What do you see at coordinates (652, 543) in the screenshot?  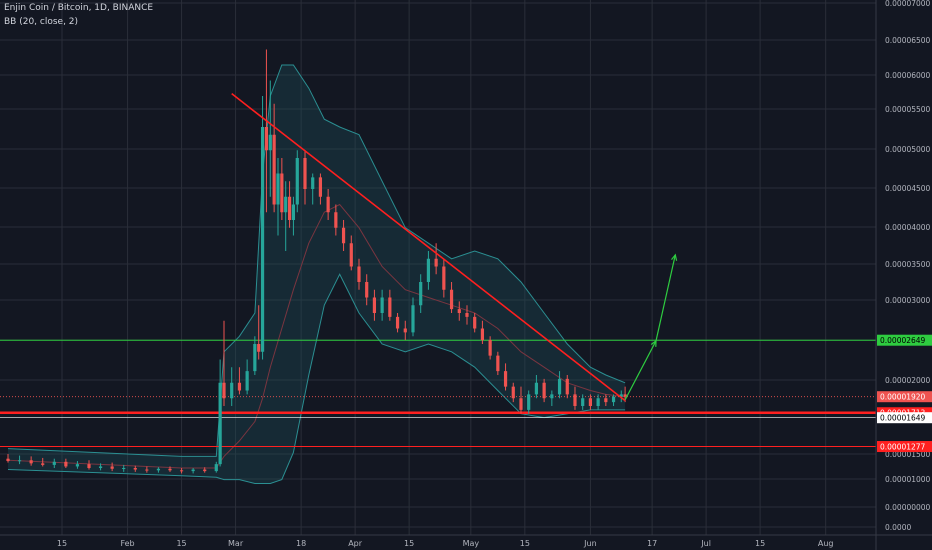 I see `x-tick-label: 17` at bounding box center [652, 543].